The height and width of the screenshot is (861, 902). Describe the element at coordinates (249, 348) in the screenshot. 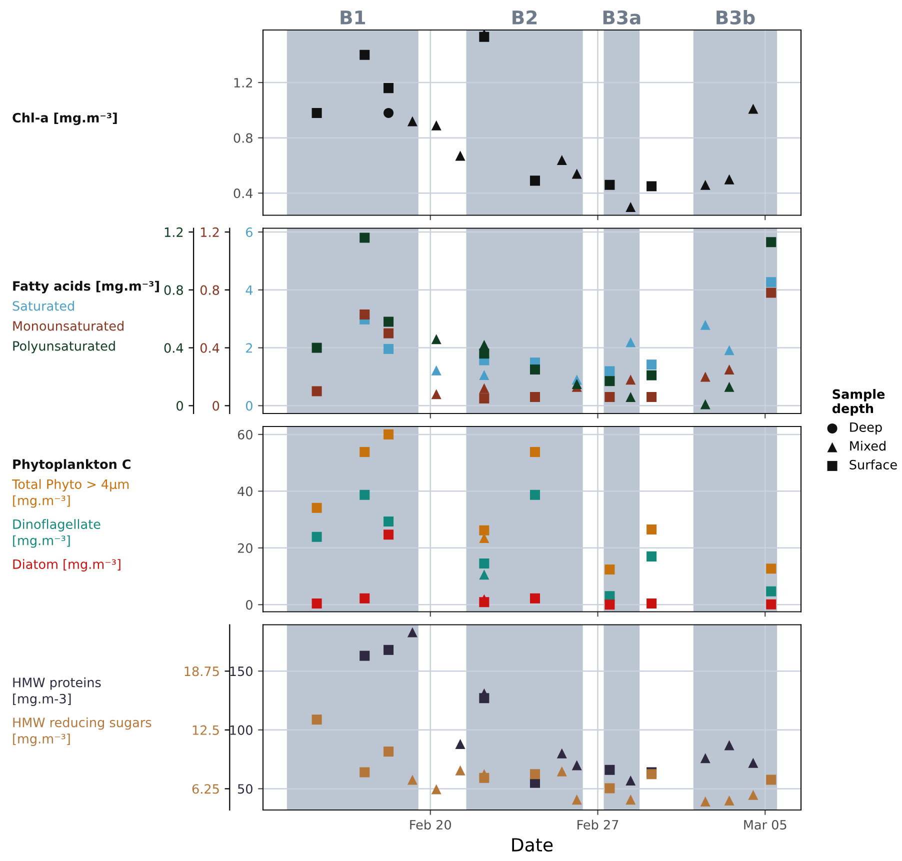

I see `y-tick-label: 2` at that location.